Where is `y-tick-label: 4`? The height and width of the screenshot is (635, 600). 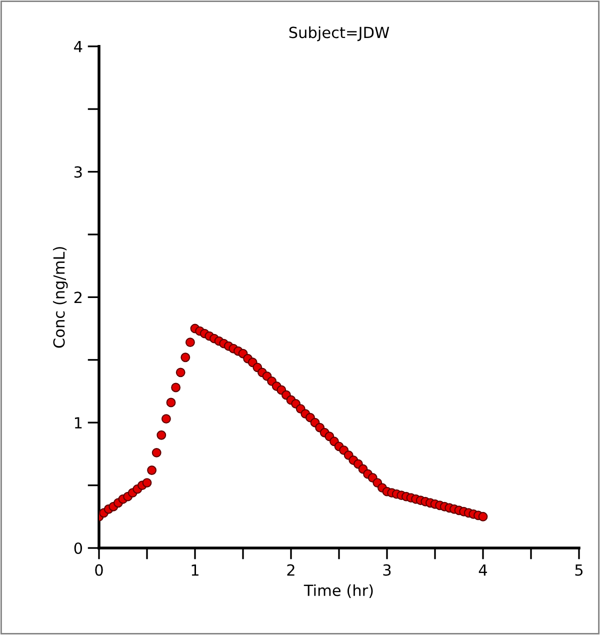
y-tick-label: 4 is located at coordinates (78, 46).